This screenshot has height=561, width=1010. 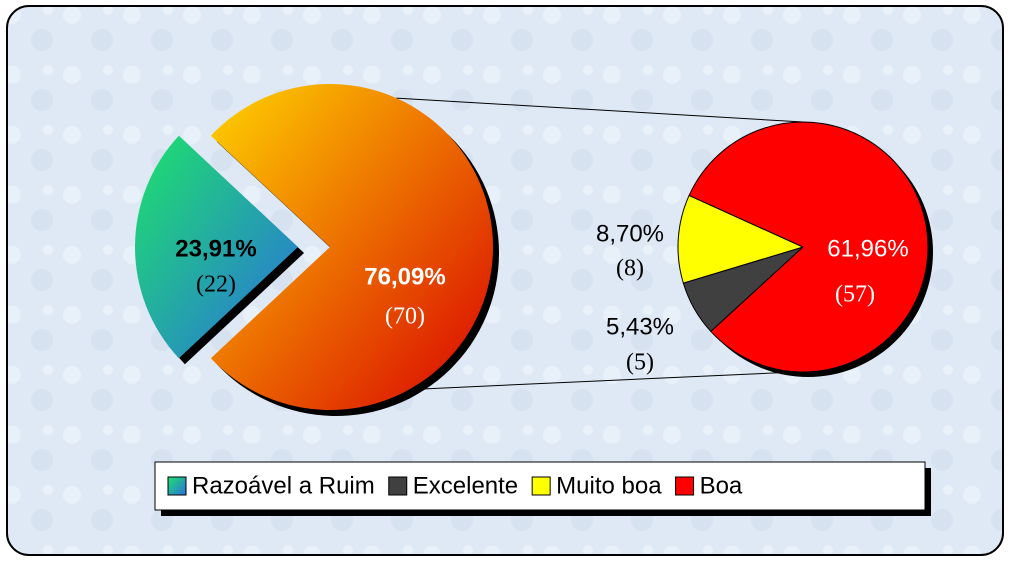 What do you see at coordinates (216, 285) in the screenshot?
I see `count-label: (22)` at bounding box center [216, 285].